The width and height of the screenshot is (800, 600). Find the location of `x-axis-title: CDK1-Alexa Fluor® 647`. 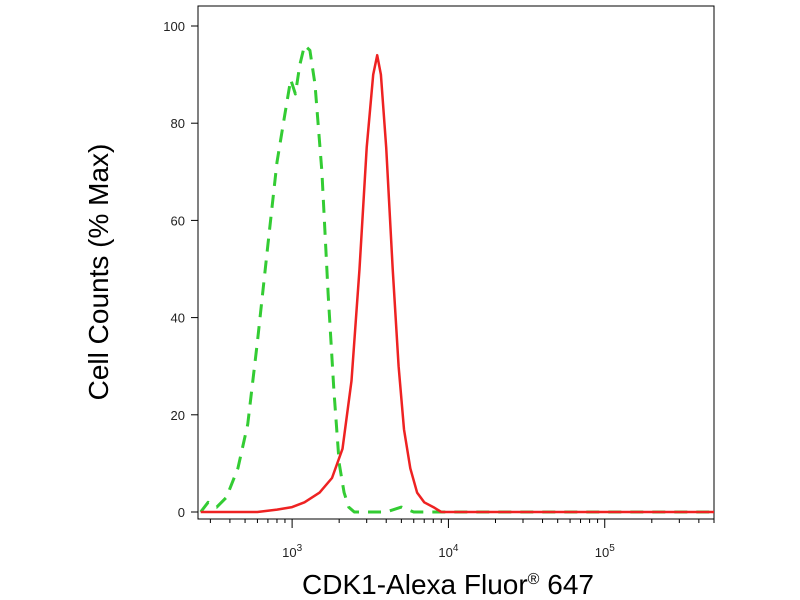

x-axis-title: CDK1-Alexa Fluor® 647 is located at coordinates (448, 584).